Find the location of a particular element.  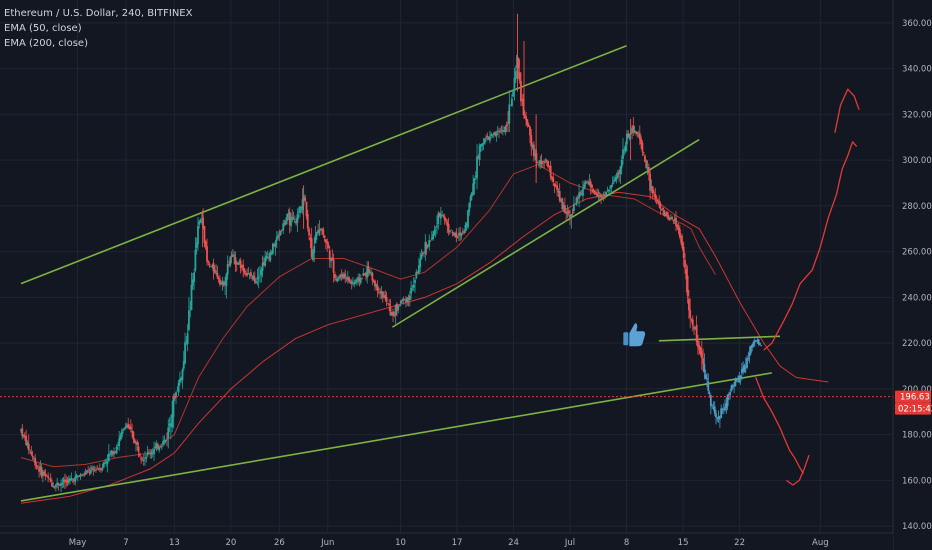

time-axis: May 7 13 20 26 Jun 10 17 24 Jul 8 15 22 Aug is located at coordinates (446, 541).